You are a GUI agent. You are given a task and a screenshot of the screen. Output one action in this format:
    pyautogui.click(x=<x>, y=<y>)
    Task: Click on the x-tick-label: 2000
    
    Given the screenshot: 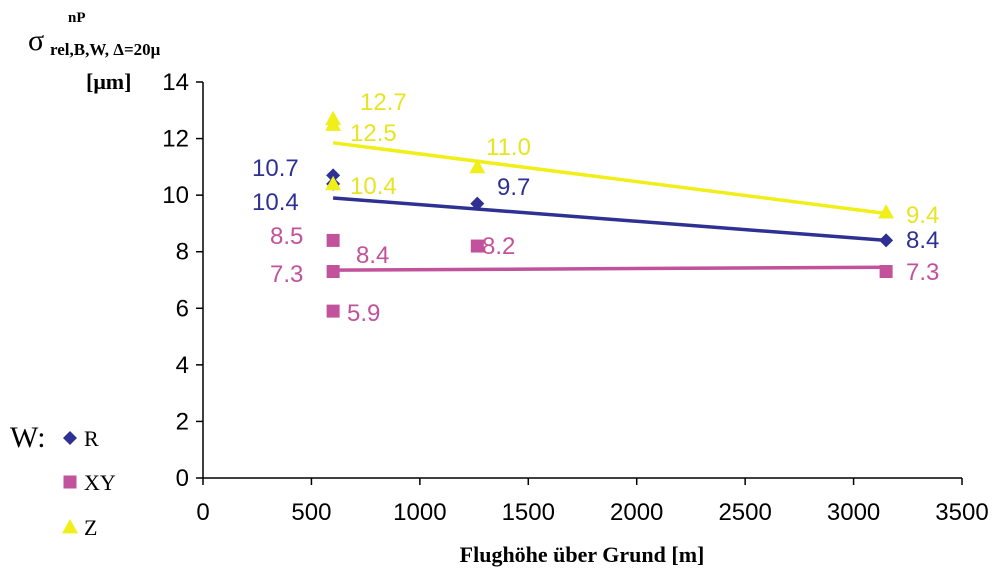 What is the action you would take?
    pyautogui.click(x=636, y=512)
    